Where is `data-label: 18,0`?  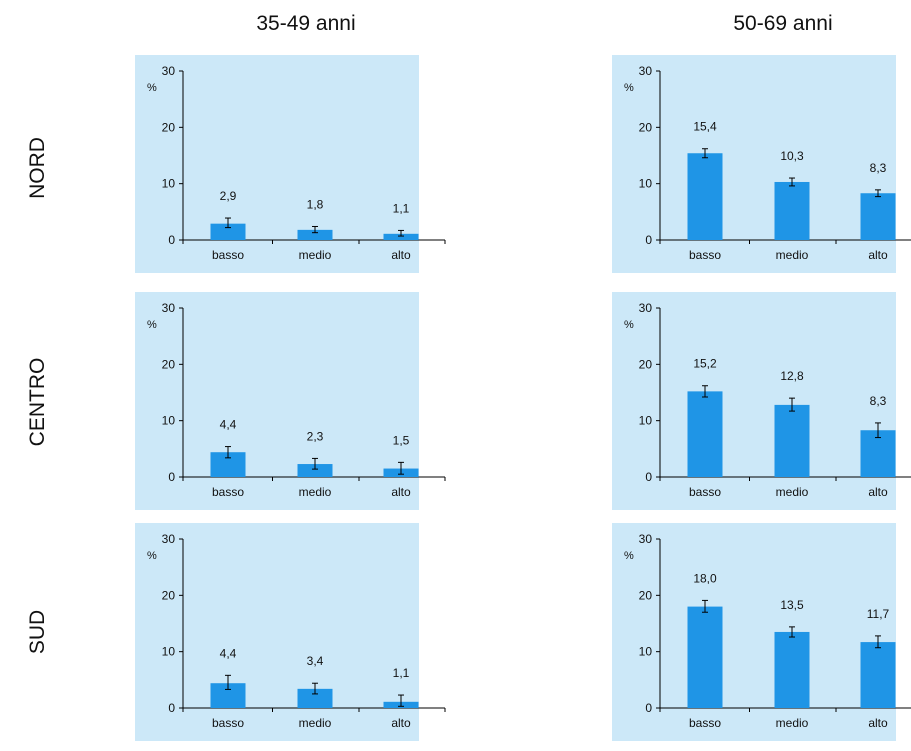
data-label: 18,0 is located at coordinates (705, 578).